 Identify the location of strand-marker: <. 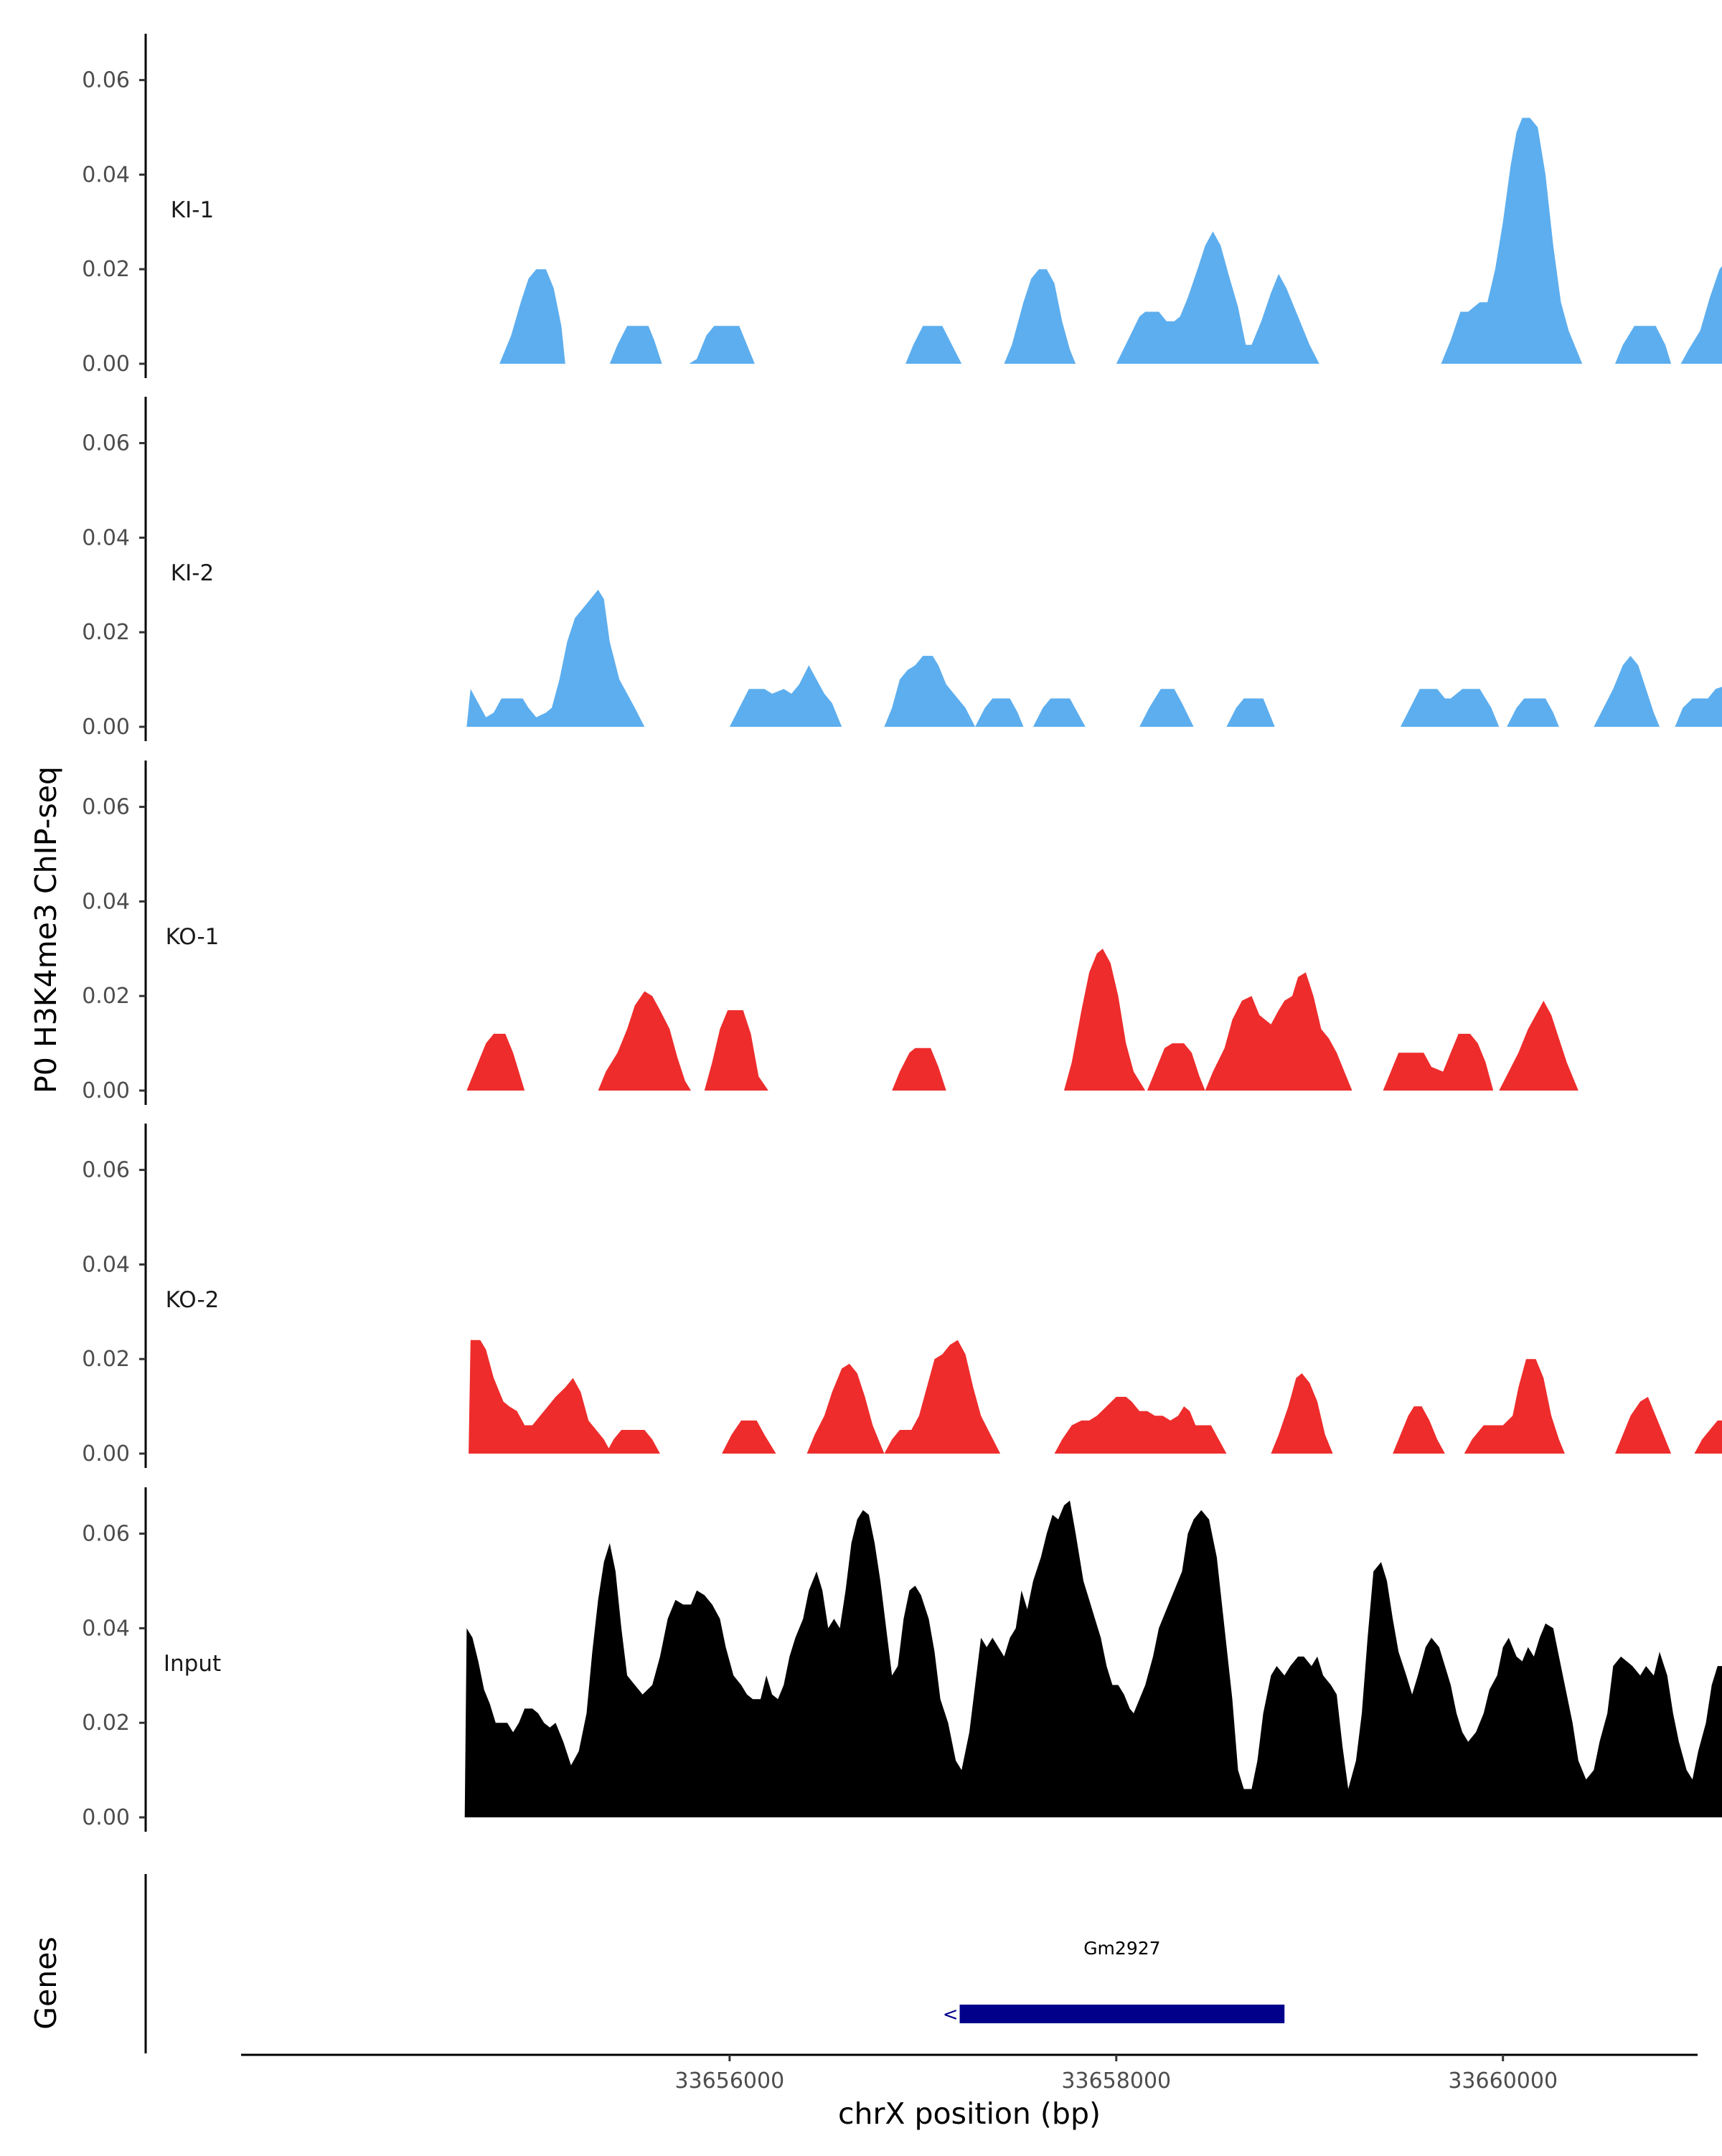
(951, 2015).